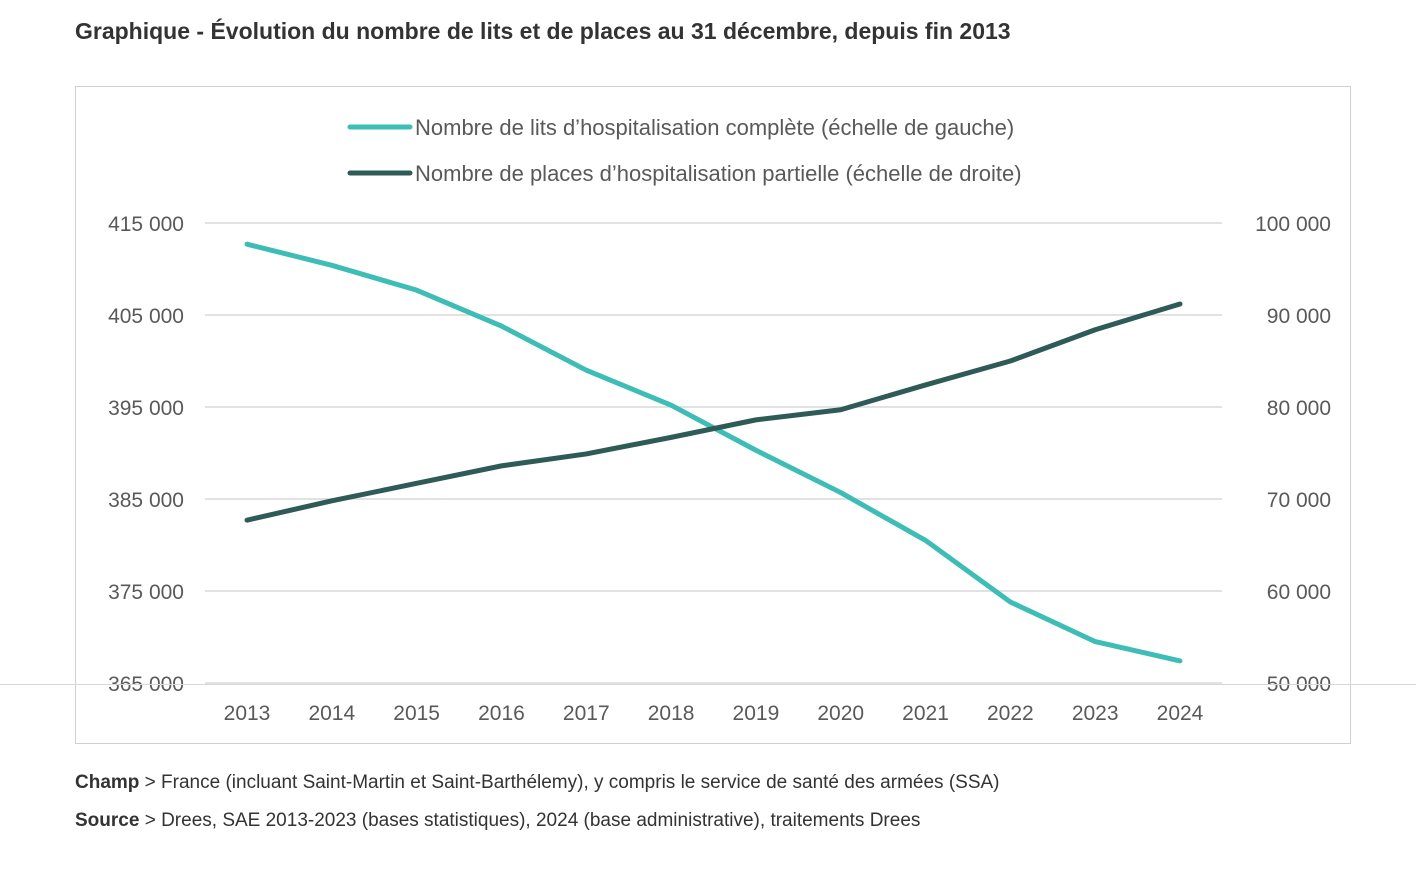 This screenshot has height=872, width=1416. Describe the element at coordinates (331, 713) in the screenshot. I see `x-tick-label: 2014` at that location.